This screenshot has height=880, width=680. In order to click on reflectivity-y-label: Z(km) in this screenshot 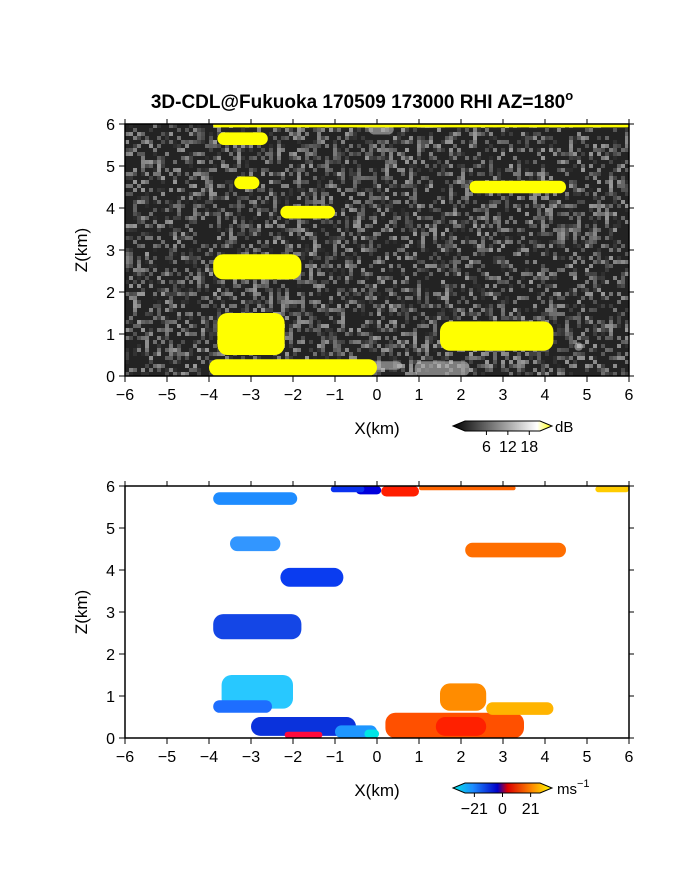, I will do `click(81, 250)`.